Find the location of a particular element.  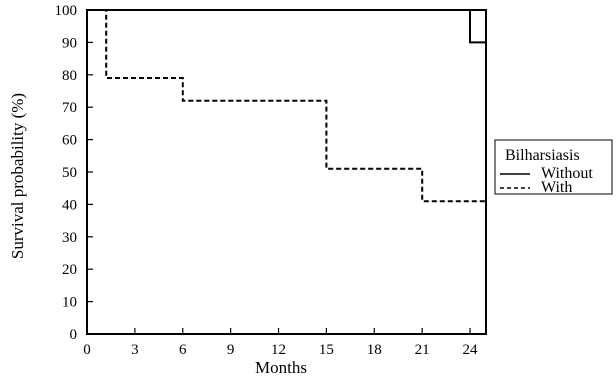

x-axis-title: Months is located at coordinates (281, 367).